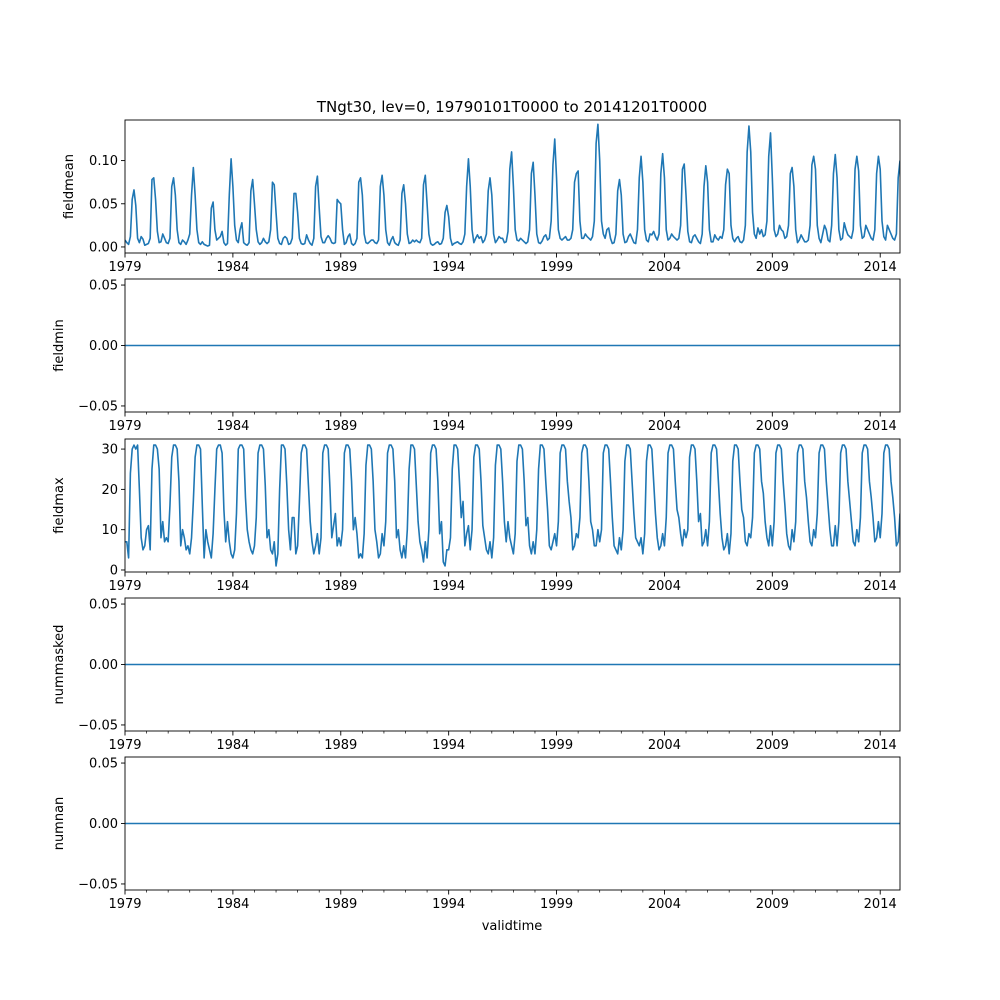 The image size is (1000, 1000). Describe the element at coordinates (512, 926) in the screenshot. I see `x-axis-label: validtime` at that location.